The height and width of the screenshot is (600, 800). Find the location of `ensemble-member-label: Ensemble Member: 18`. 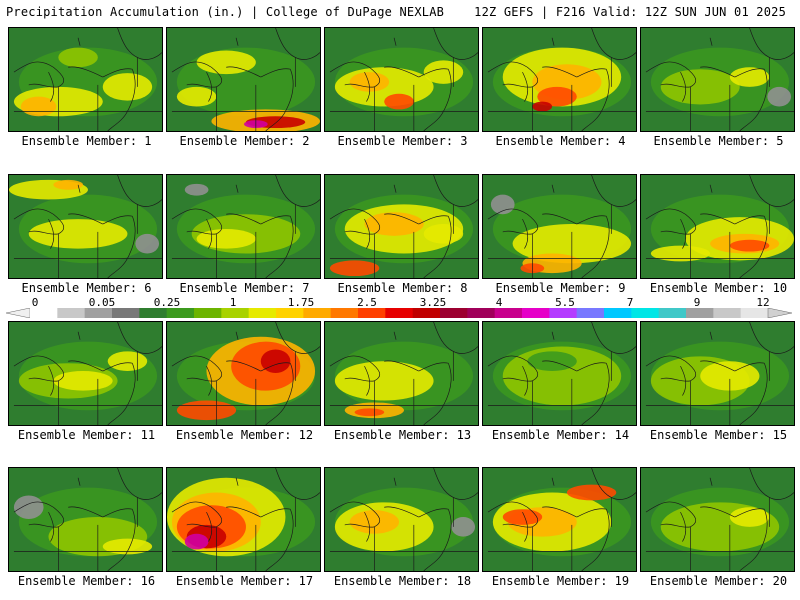

ensemble-member-label: Ensemble Member: 18 is located at coordinates (402, 581).